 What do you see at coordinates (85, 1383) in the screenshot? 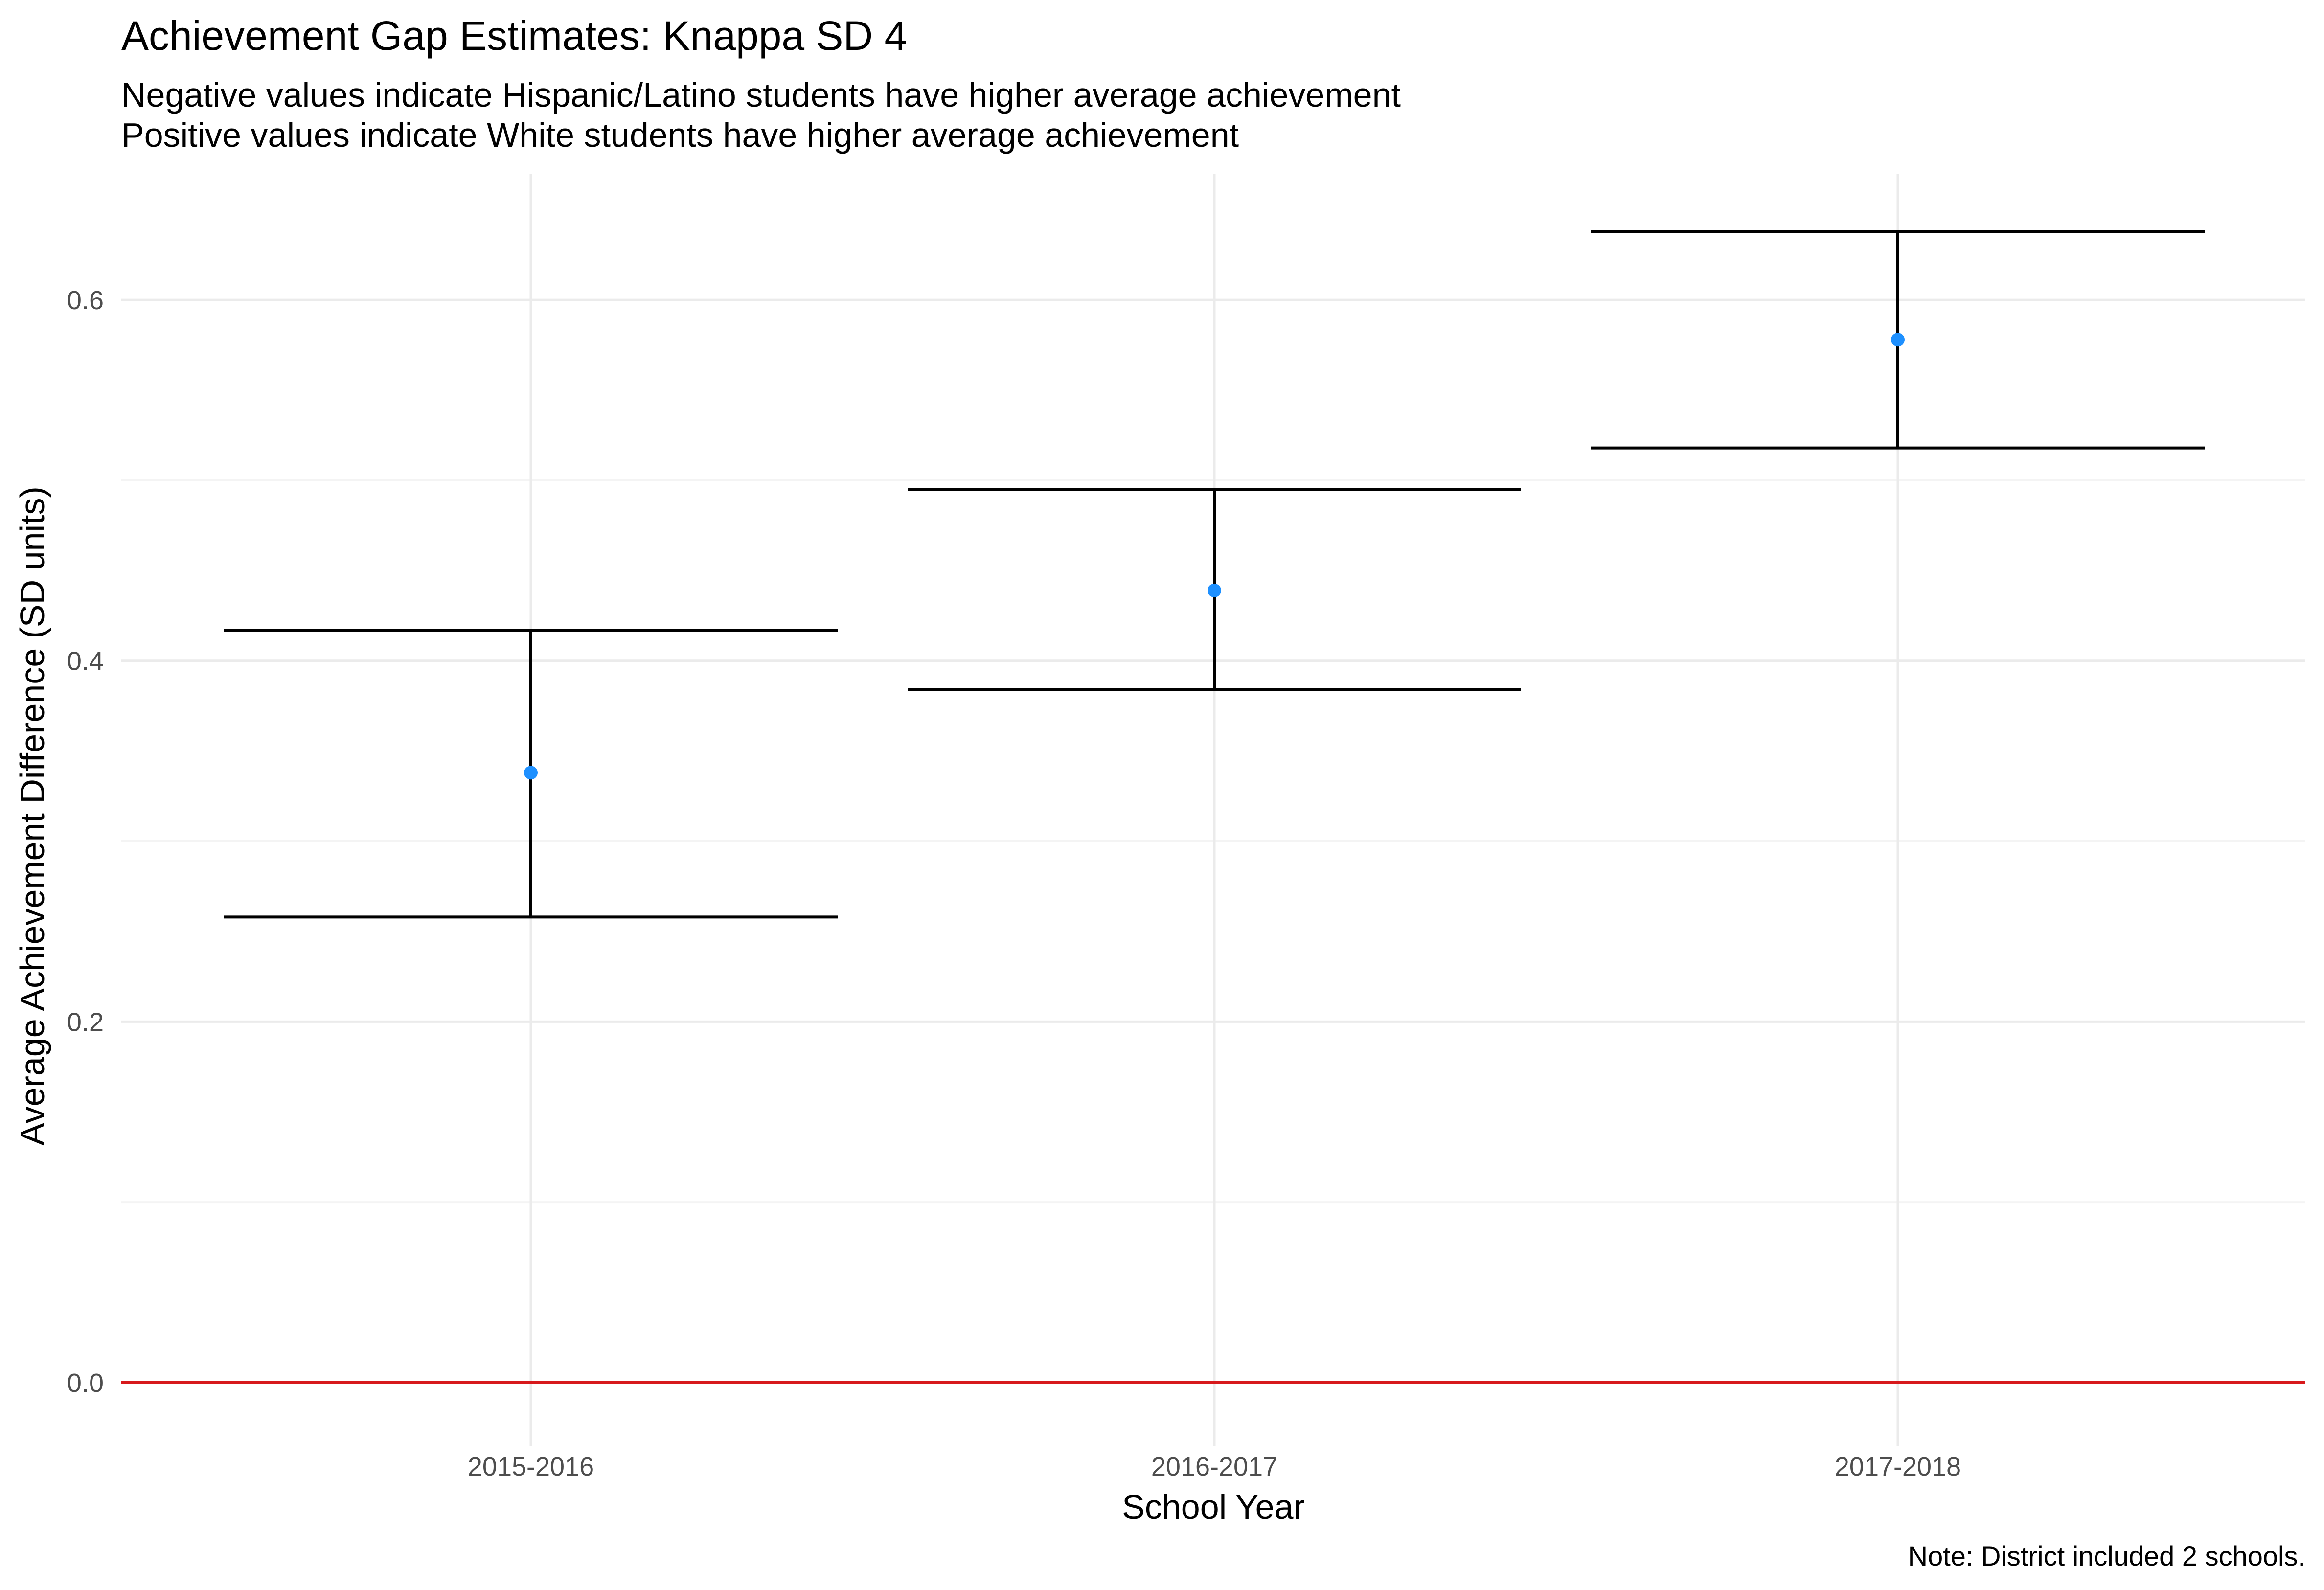
I see `y-tick-label-0: 0.0` at bounding box center [85, 1383].